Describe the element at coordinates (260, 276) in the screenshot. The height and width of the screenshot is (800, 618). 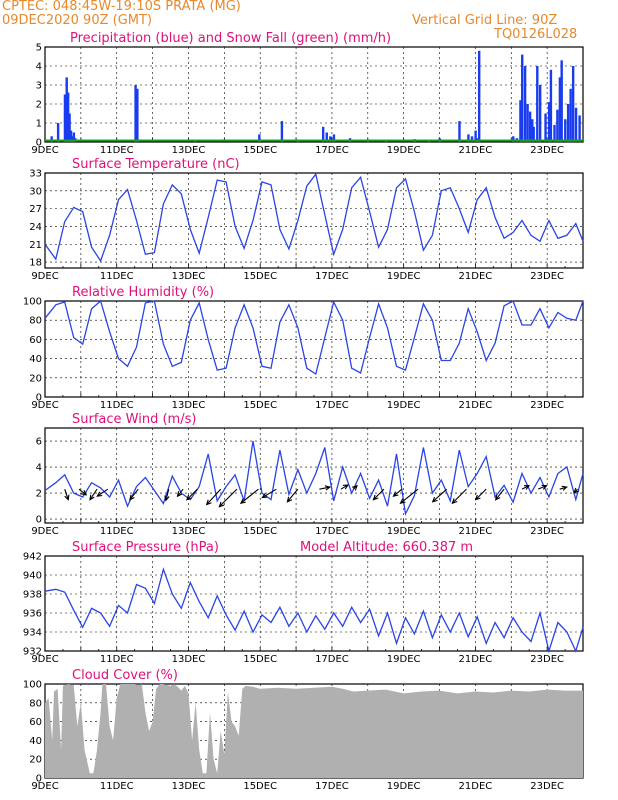
I see `temperature-xtick-label: 15DEC` at that location.